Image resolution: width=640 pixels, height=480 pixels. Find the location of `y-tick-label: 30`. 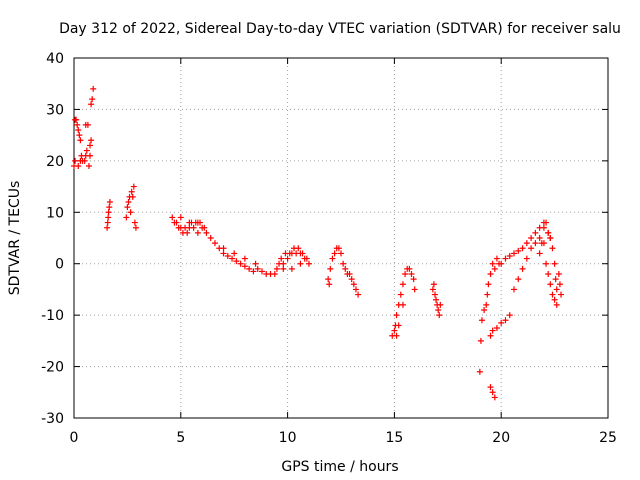

y-tick-label: 30 is located at coordinates (55, 110).